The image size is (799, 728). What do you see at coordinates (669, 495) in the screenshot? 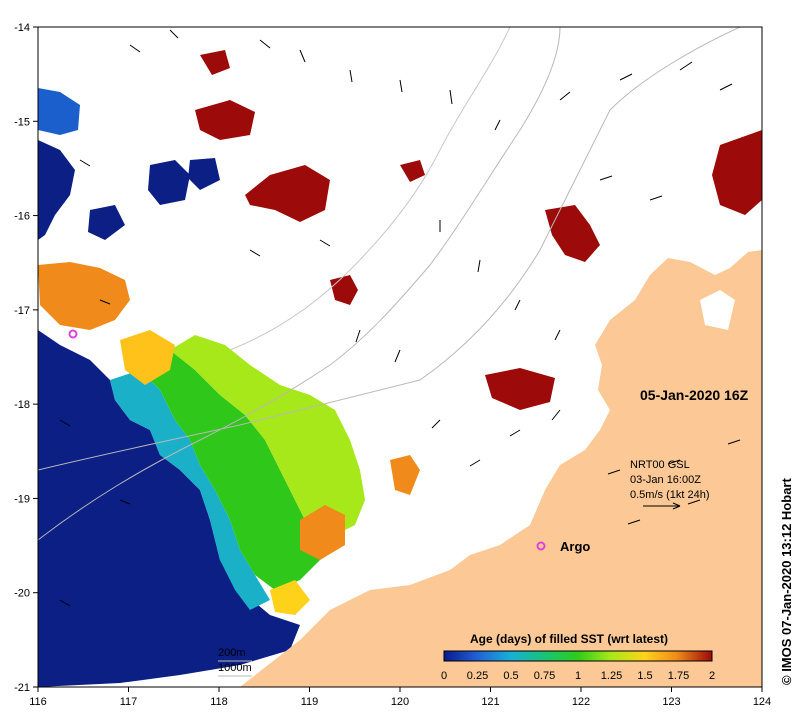
I see `current-legend-line3: 0.5m/s (1kt 24h)` at bounding box center [669, 495].